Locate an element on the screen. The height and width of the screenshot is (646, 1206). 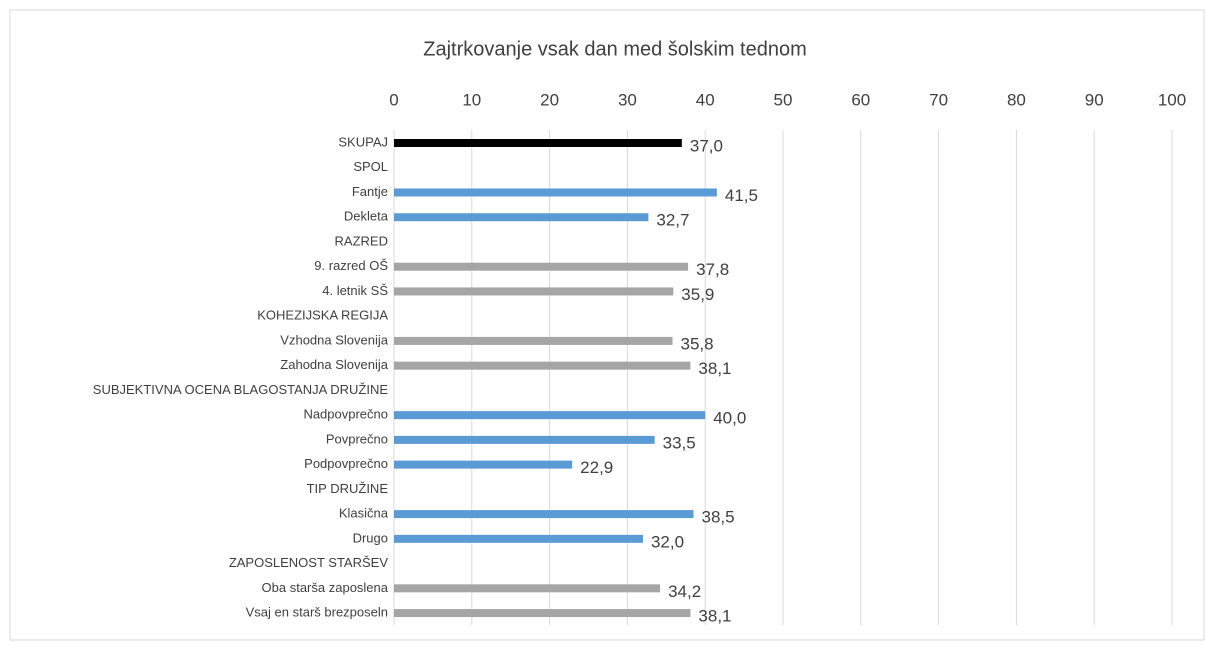
y-tick-label: Oba starša zaposlena is located at coordinates (325, 587).